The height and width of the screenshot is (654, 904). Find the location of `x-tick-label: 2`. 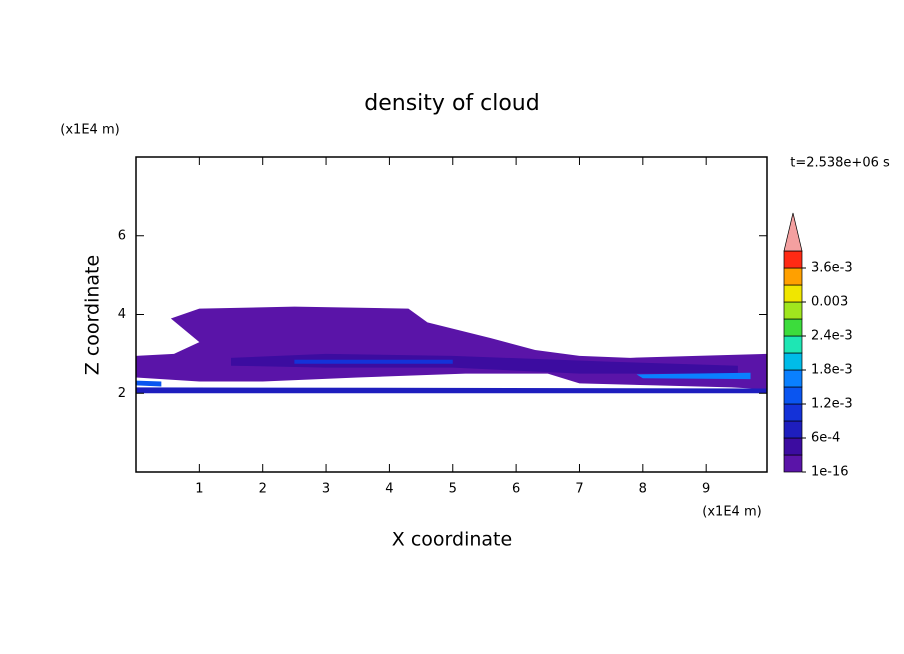

x-tick-label: 2 is located at coordinates (263, 489).